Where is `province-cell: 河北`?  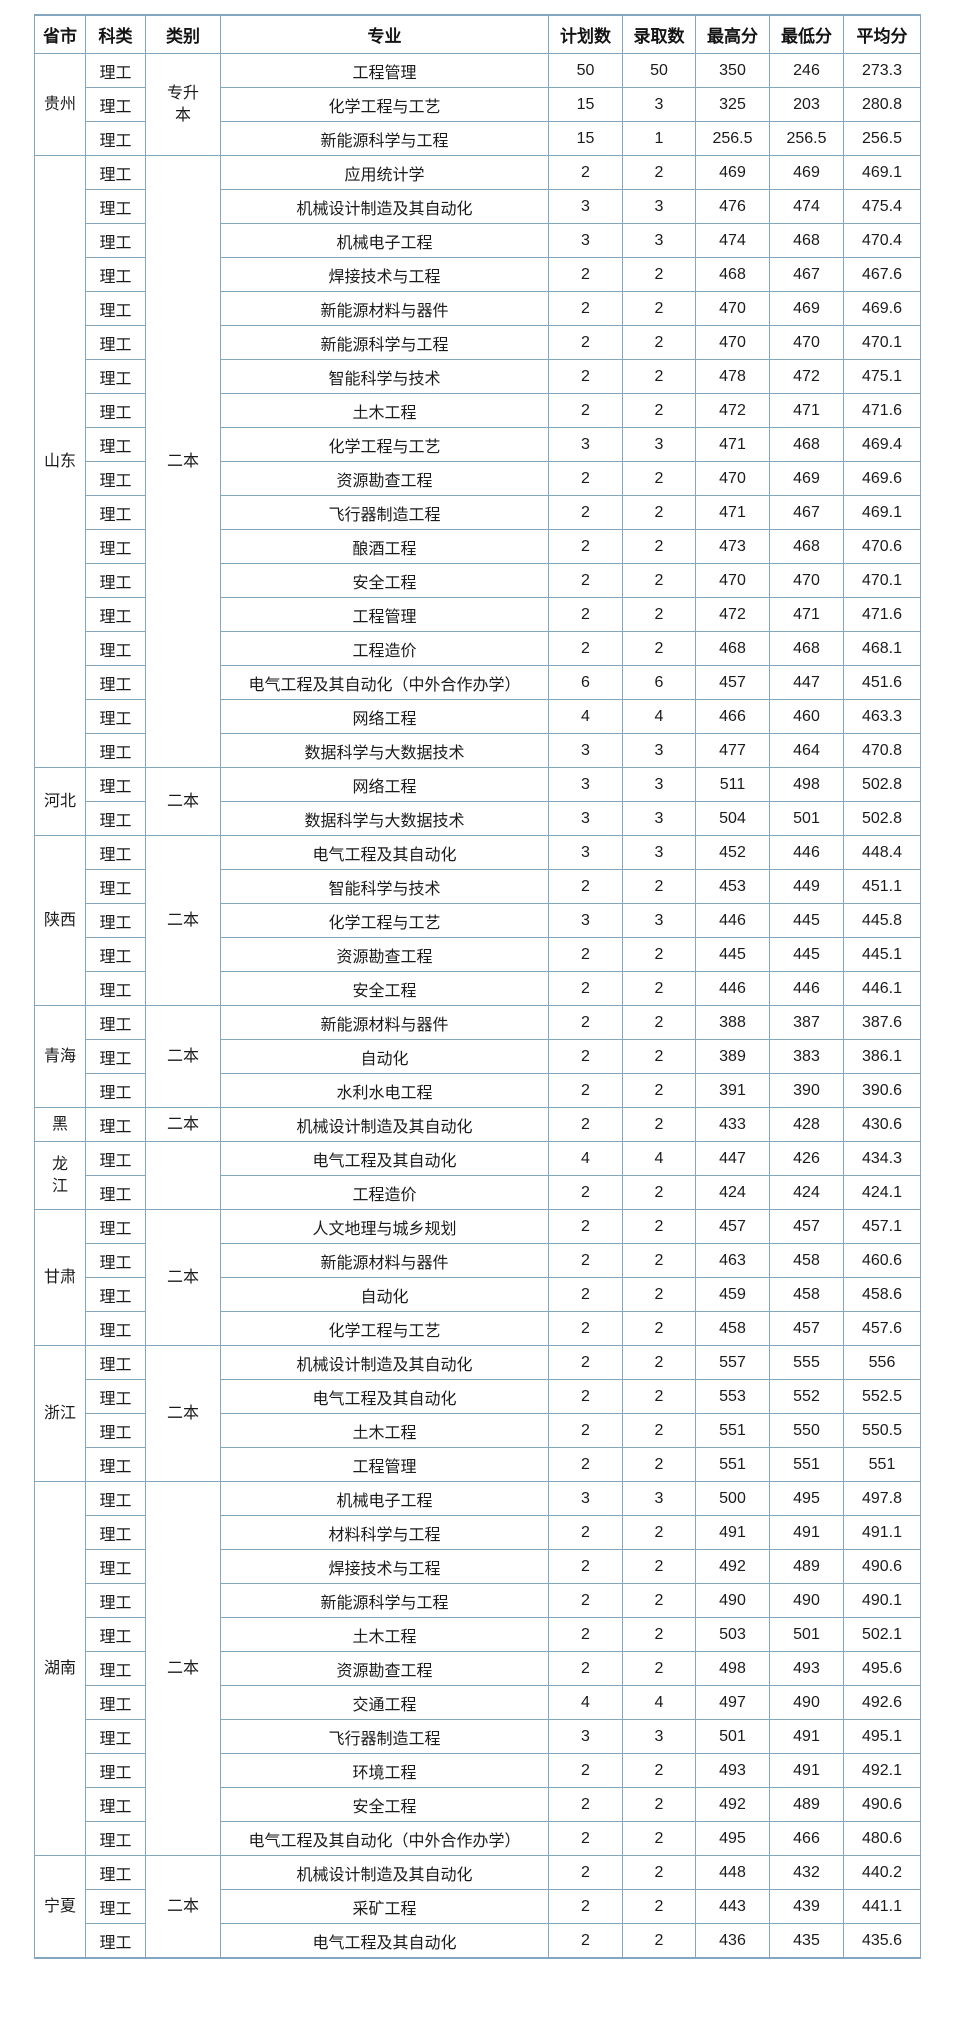 province-cell: 河北 is located at coordinates (60, 801).